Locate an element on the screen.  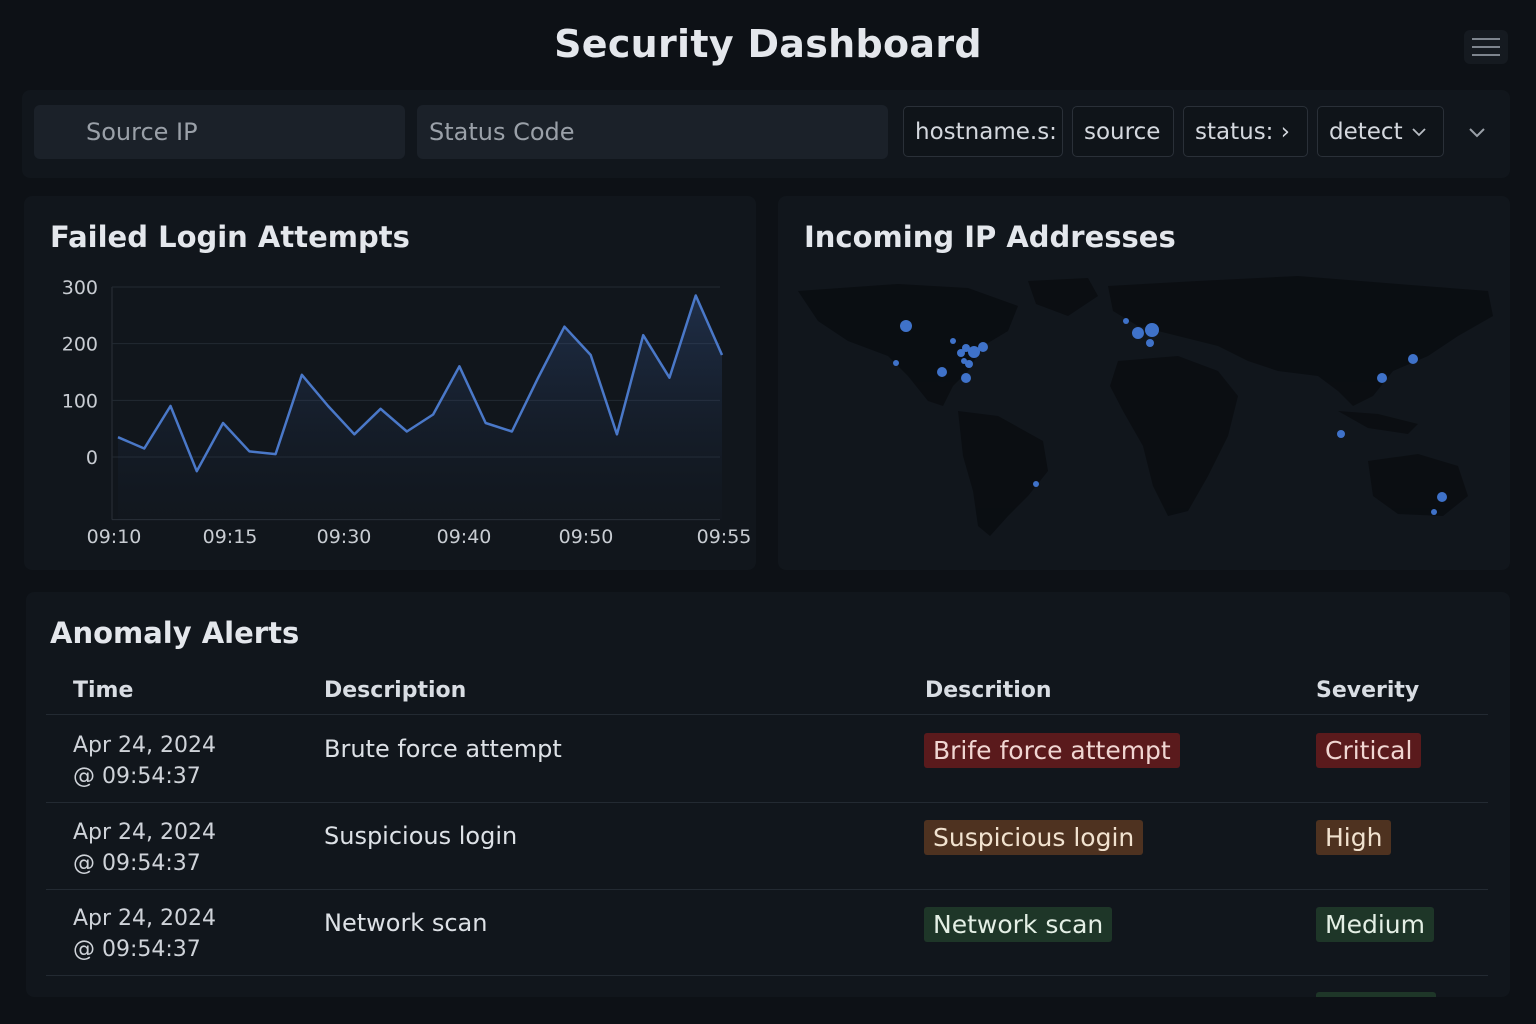
continent-eurasia is located at coordinates (1300, 341).